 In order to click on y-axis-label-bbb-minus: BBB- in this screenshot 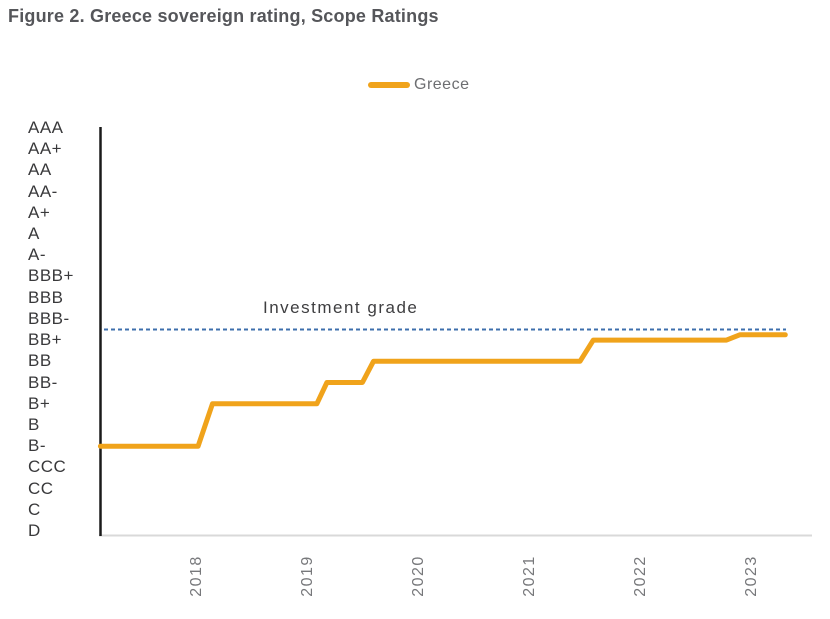, I will do `click(49, 318)`.